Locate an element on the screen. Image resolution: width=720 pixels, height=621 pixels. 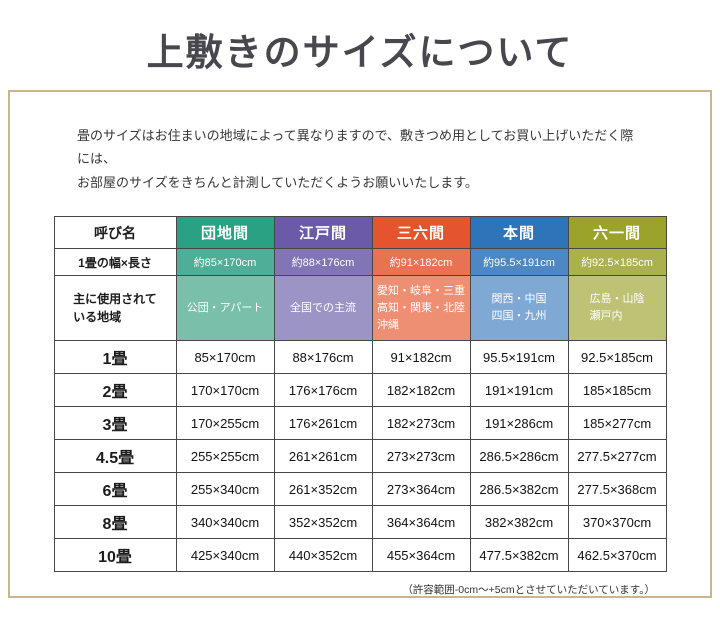
cell-value: 170×170cm is located at coordinates (225, 390).